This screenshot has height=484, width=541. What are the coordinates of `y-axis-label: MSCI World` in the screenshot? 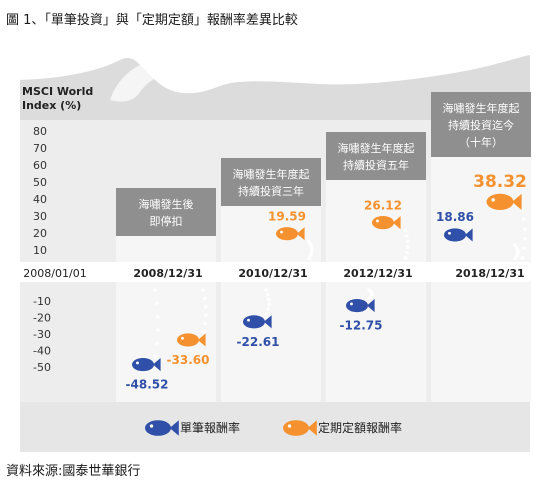 It's located at (57, 91).